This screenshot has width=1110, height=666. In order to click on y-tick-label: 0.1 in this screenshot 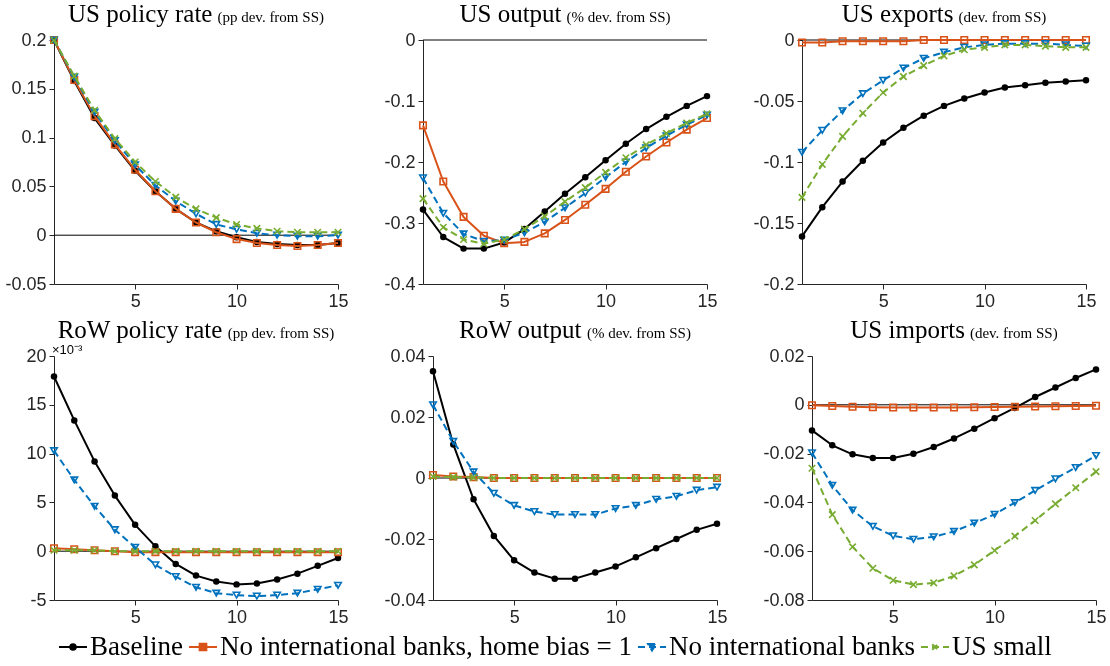, I will do `click(34, 137)`.